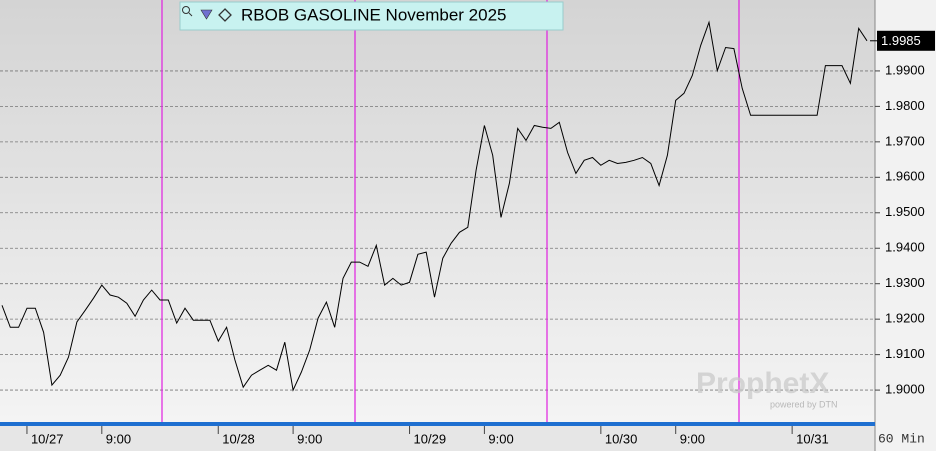  I want to click on chart-title: RBOB GASOLINE November 2025, so click(374, 14).